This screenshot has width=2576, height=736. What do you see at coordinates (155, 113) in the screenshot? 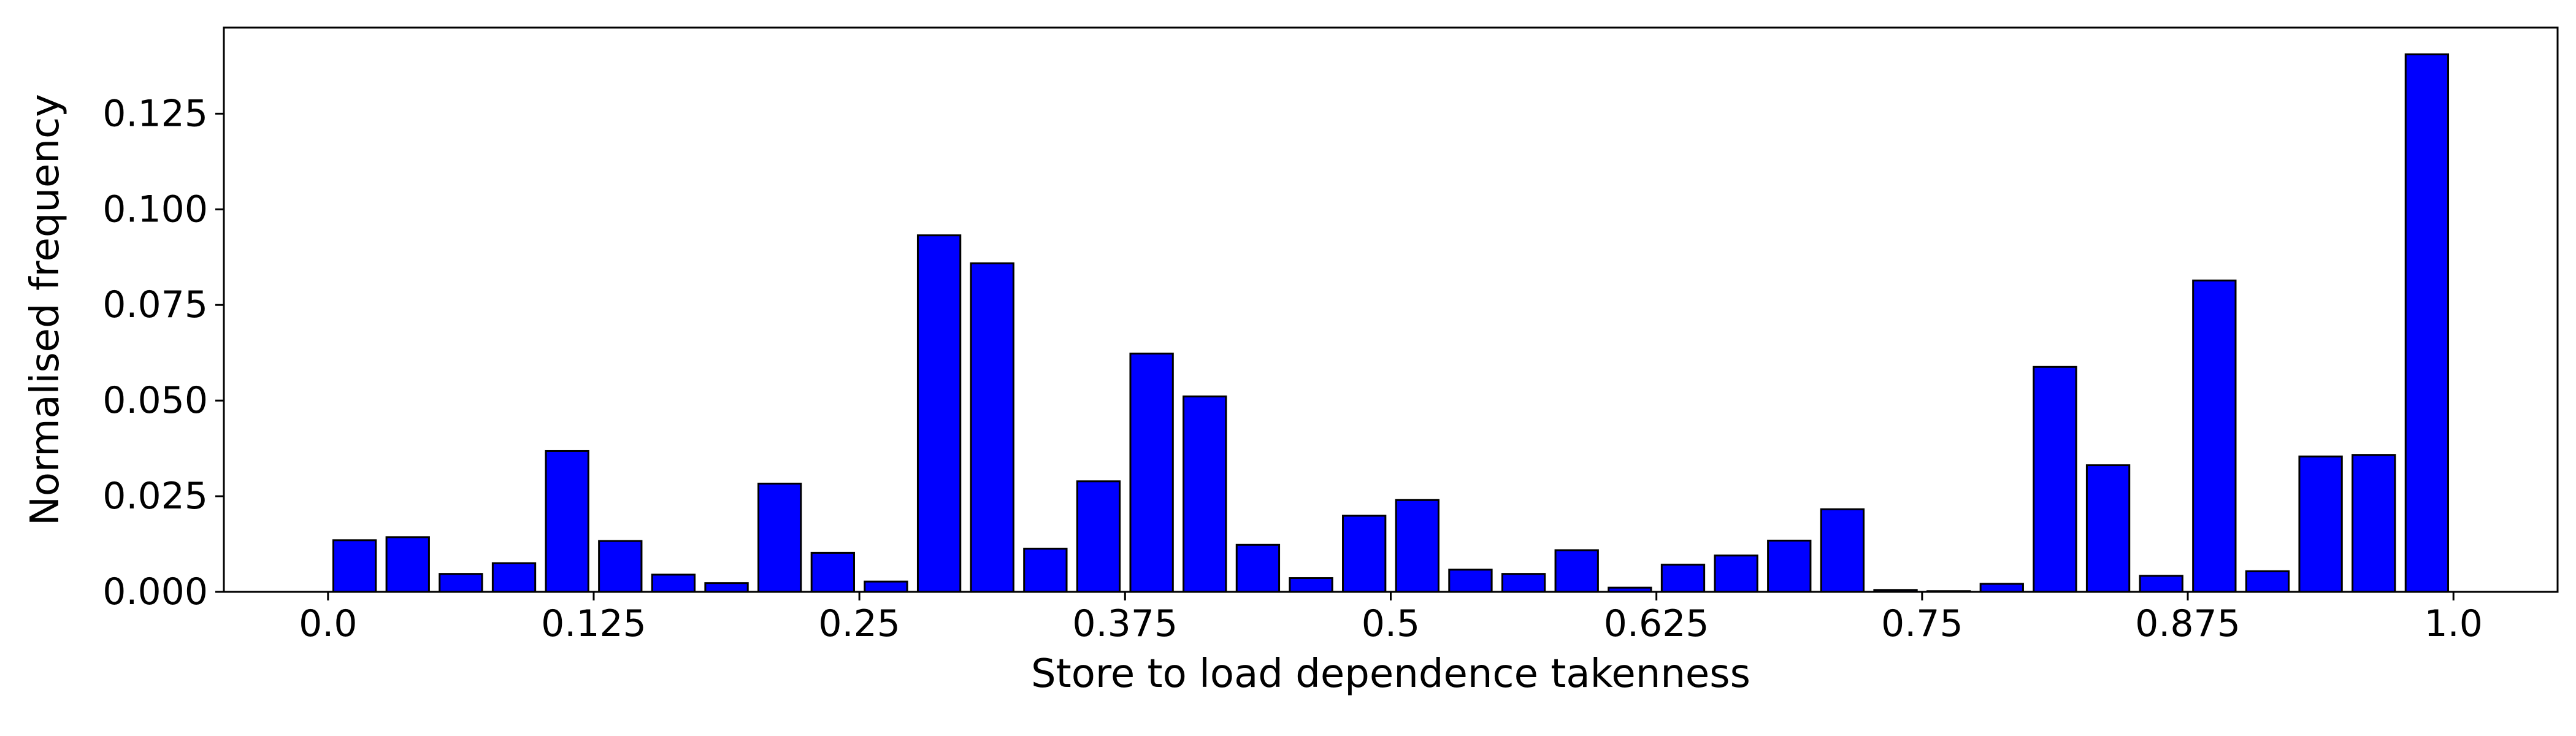
I see `y-tick-label: 0.125` at bounding box center [155, 113].